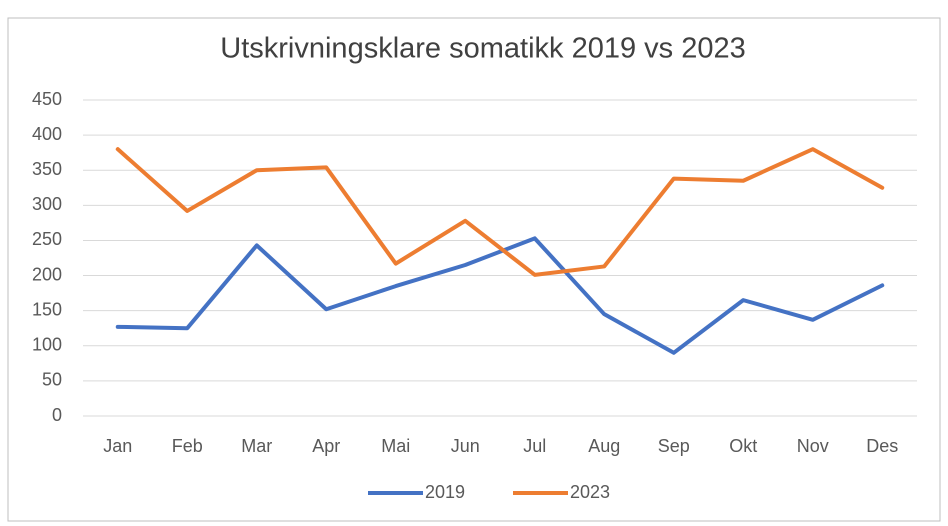 The width and height of the screenshot is (948, 526). What do you see at coordinates (534, 446) in the screenshot?
I see `x-tick-label: Jul` at bounding box center [534, 446].